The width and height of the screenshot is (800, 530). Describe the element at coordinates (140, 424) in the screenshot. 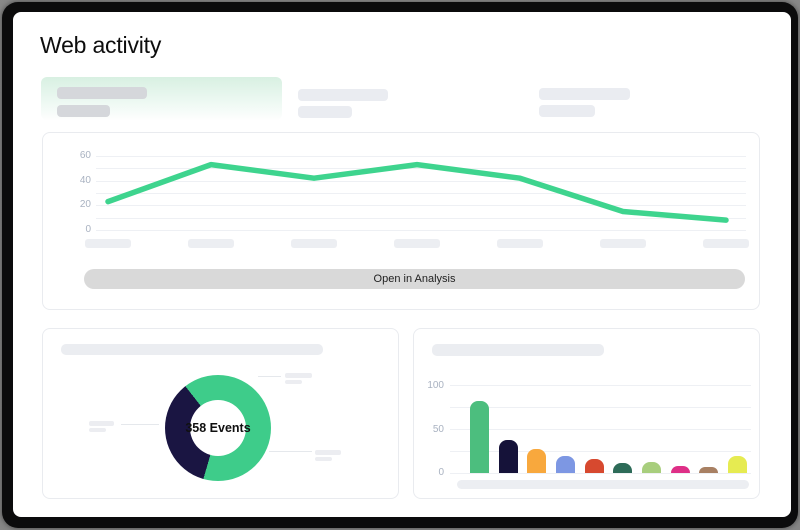

I see `donut-callout-line-left` at that location.